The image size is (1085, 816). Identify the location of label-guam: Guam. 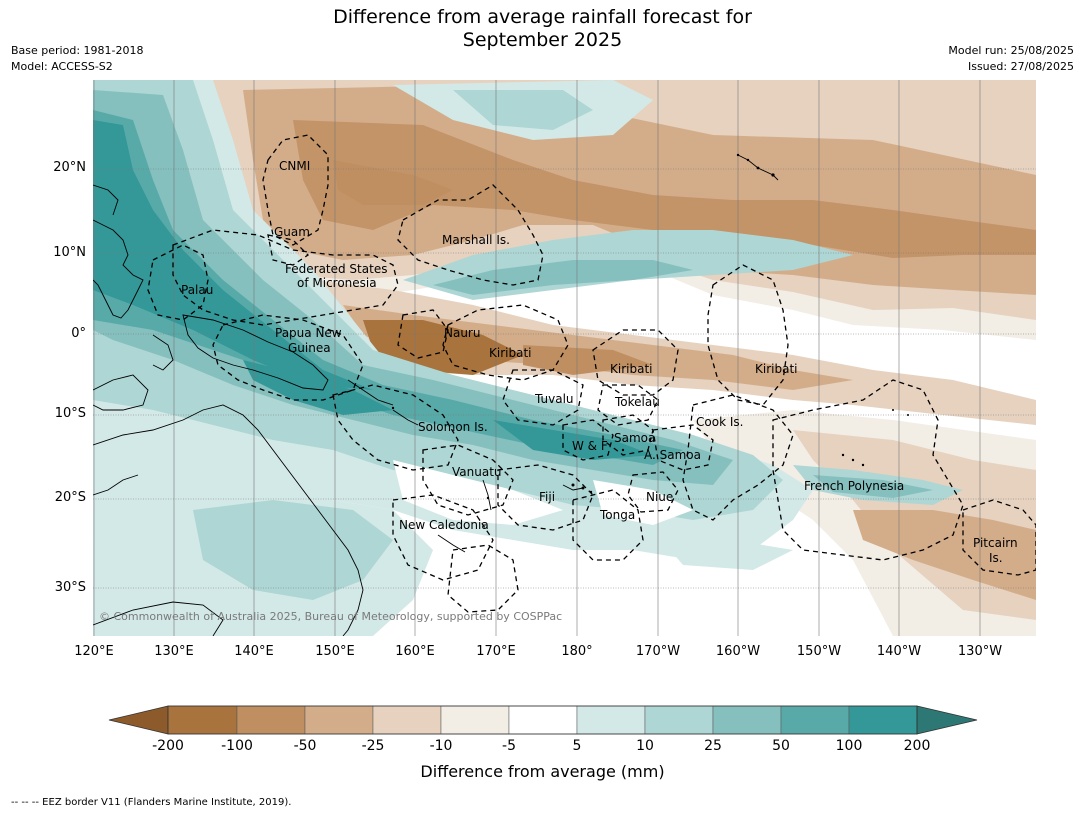
(292, 232).